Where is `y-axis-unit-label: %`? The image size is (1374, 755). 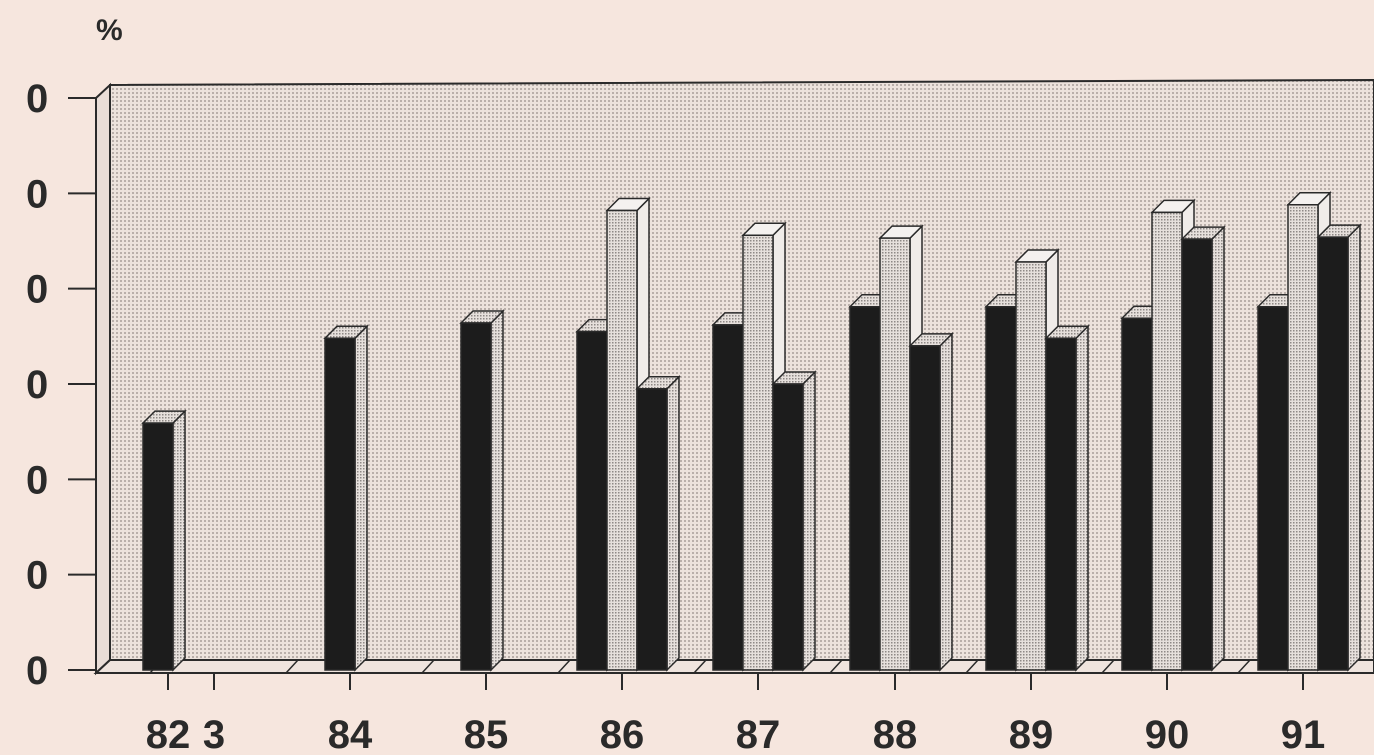
y-axis-unit-label: % is located at coordinates (109, 30).